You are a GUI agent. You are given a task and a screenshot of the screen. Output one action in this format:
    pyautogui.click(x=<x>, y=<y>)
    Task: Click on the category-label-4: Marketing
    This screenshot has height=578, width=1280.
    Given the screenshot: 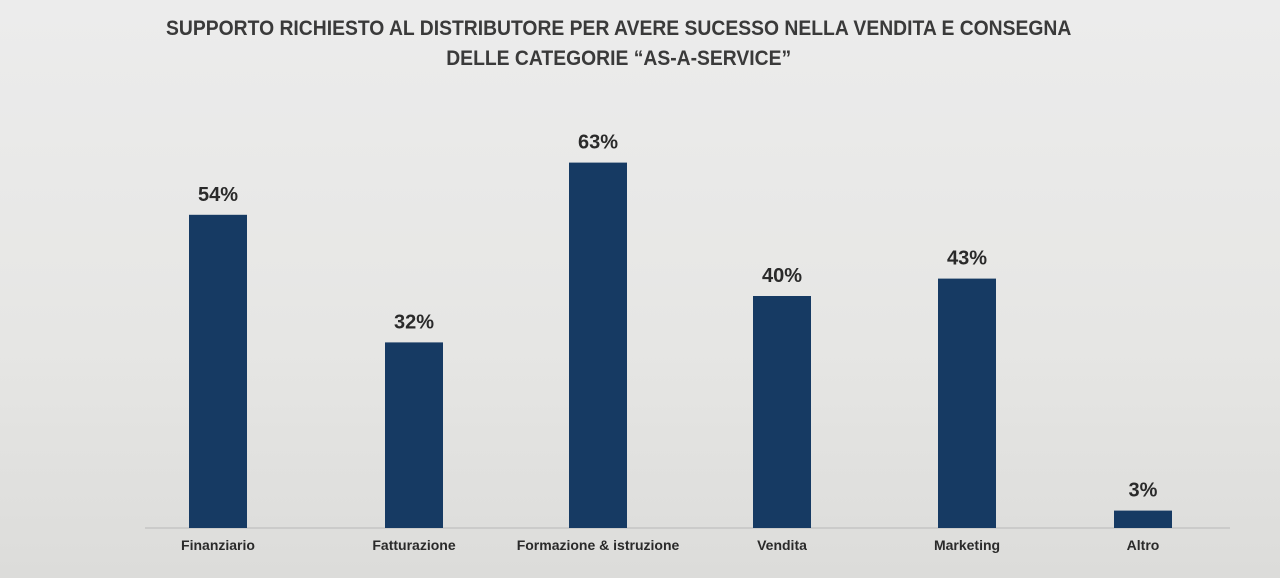 What is the action you would take?
    pyautogui.click(x=967, y=545)
    